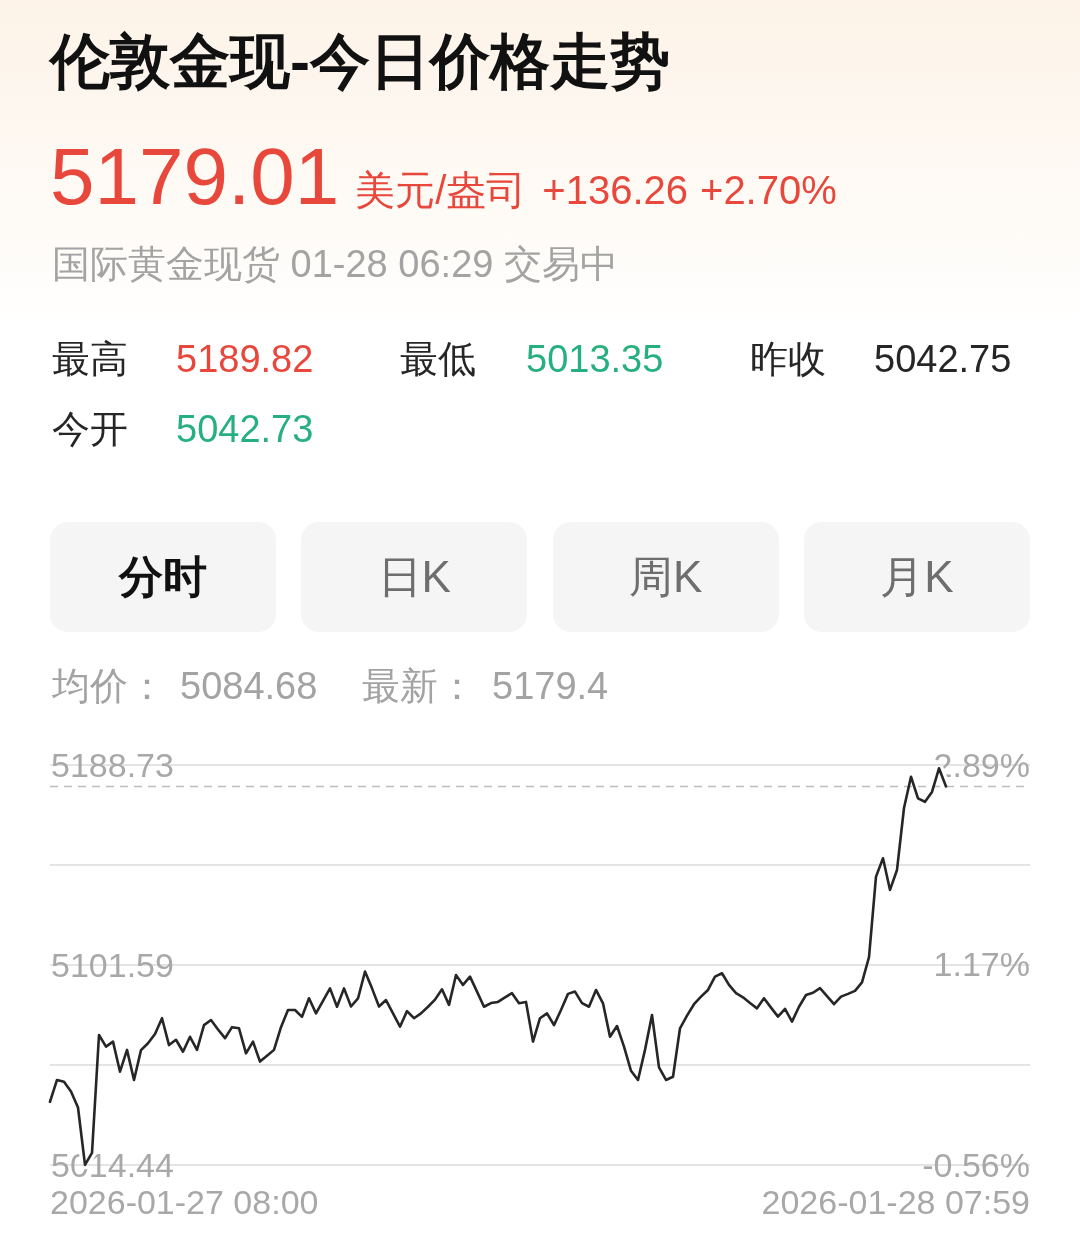 This screenshot has height=1253, width=1080. Describe the element at coordinates (943, 360) in the screenshot. I see `text: 5042.75` at that location.